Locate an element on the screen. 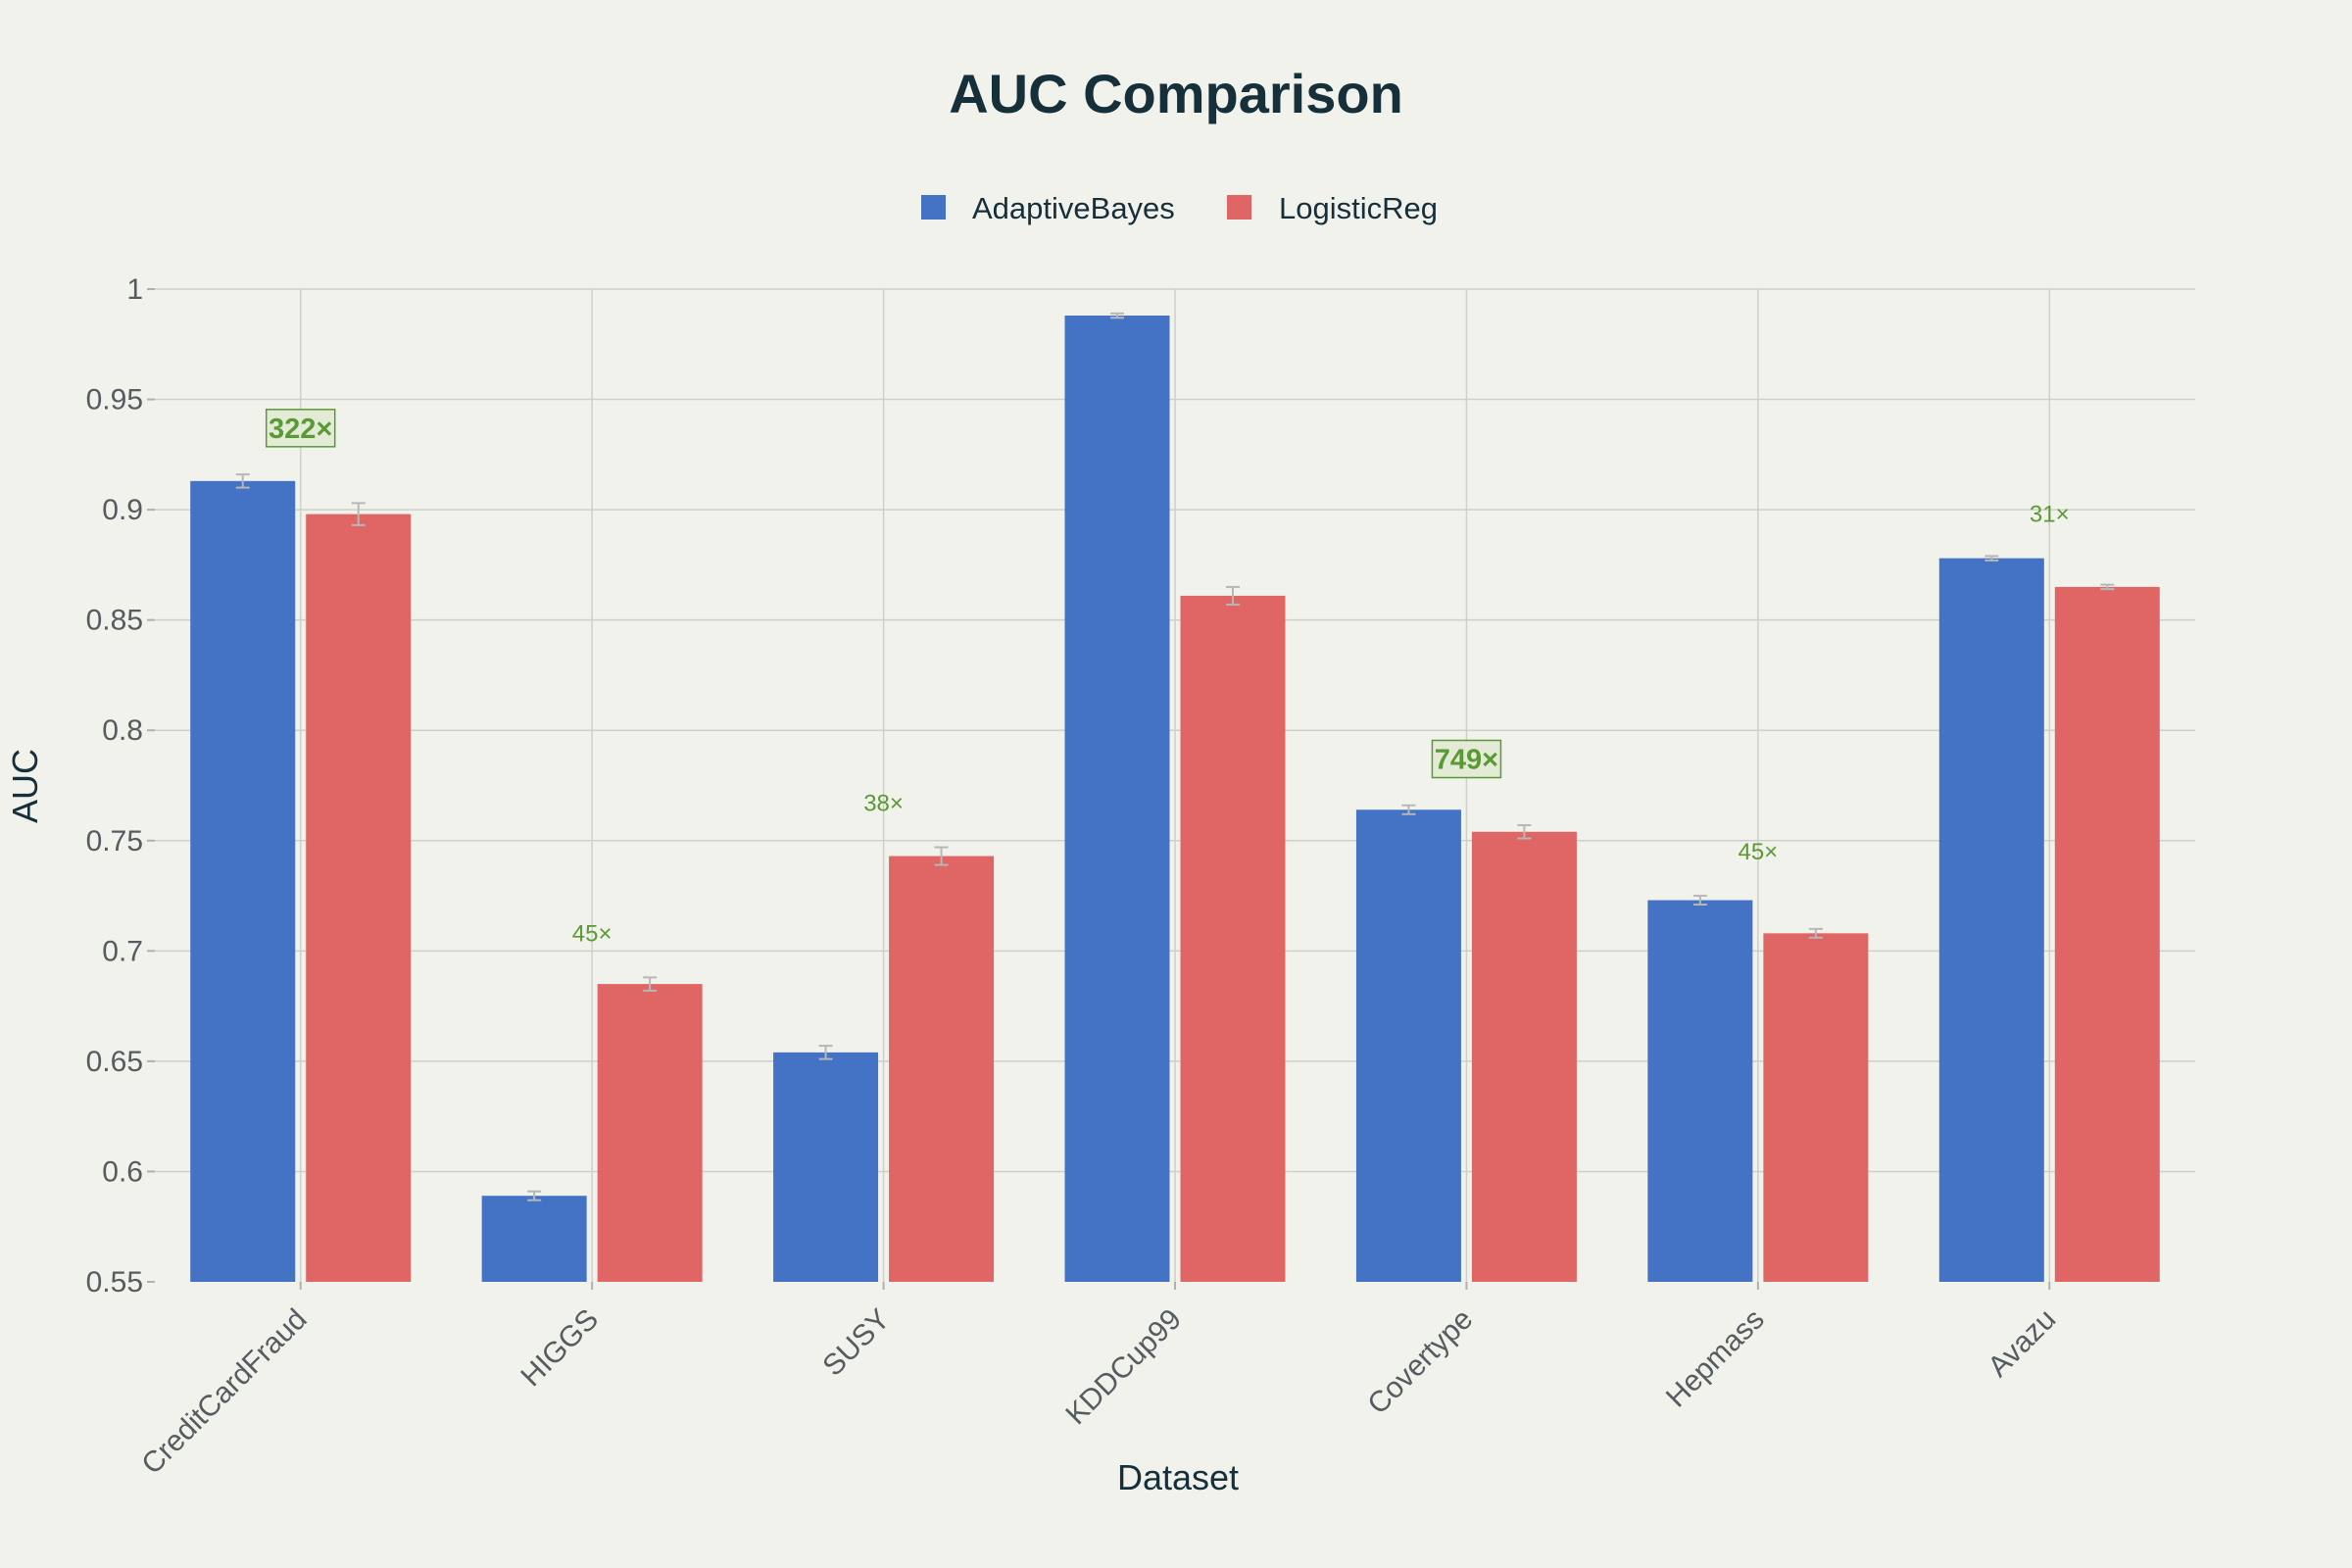  legend-label-logisticreg: LogisticReg is located at coordinates (1358, 208).